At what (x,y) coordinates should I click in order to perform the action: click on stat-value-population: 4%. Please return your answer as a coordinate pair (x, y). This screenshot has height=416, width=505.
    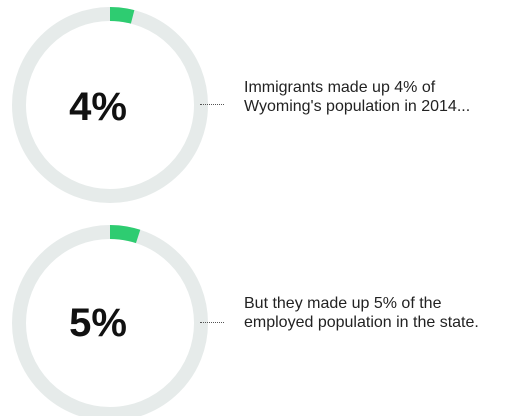
    Looking at the image, I should click on (98, 107).